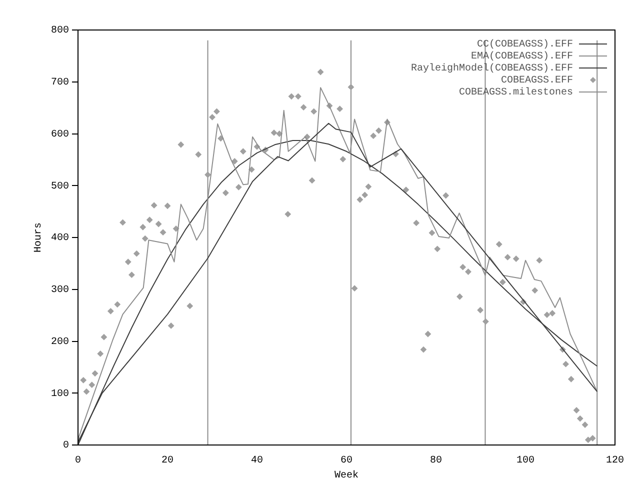 This screenshot has height=489, width=643. Describe the element at coordinates (615, 461) in the screenshot. I see `x-tick-label: 120` at that location.